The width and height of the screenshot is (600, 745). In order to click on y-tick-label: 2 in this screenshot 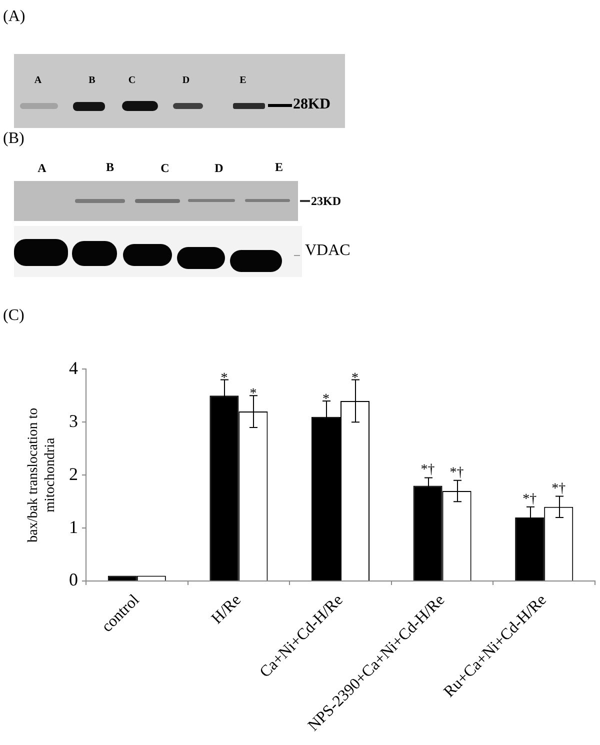, I will do `click(73, 474)`.